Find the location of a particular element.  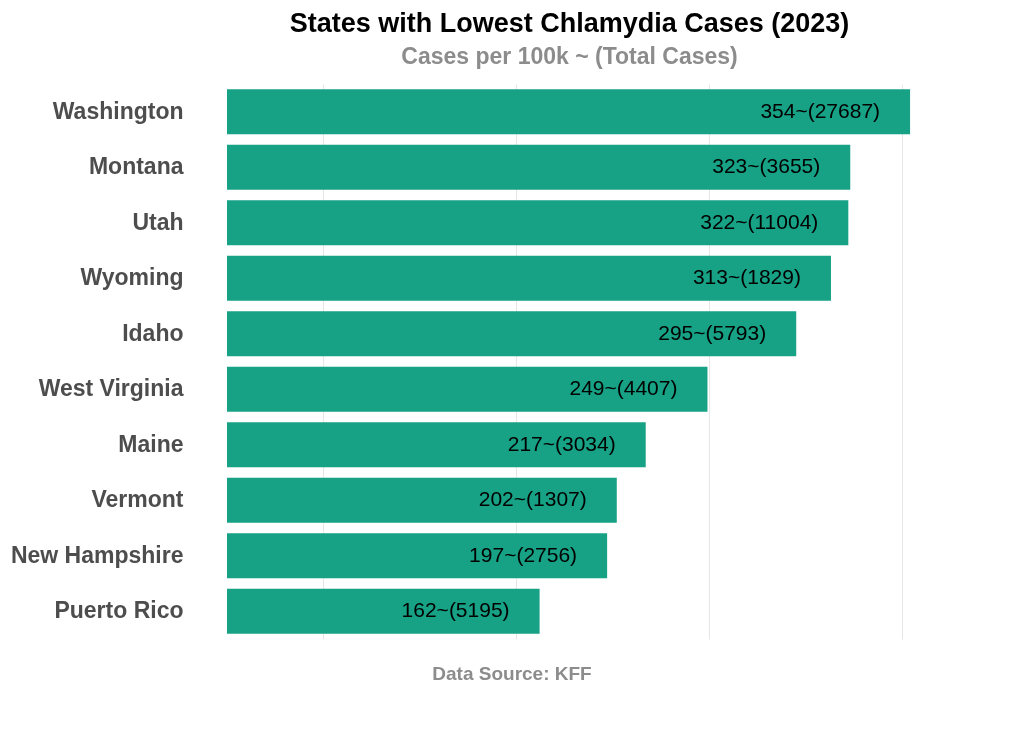

y-tick-label: Maine is located at coordinates (151, 443).